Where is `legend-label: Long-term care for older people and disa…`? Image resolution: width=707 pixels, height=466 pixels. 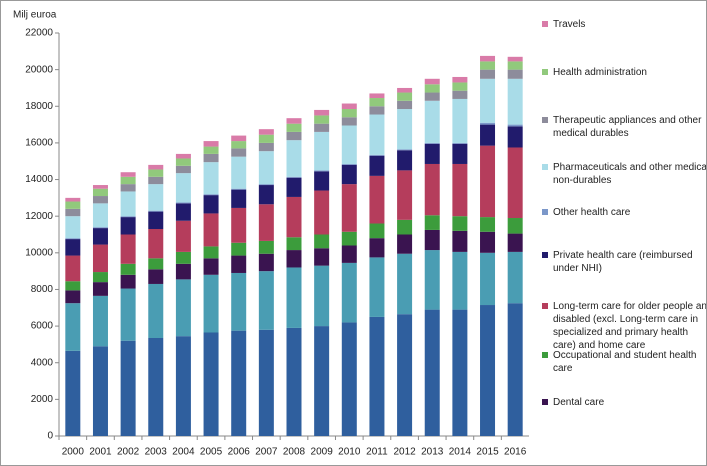 legend-label: Long-term care for older people and disa… is located at coordinates (630, 326).